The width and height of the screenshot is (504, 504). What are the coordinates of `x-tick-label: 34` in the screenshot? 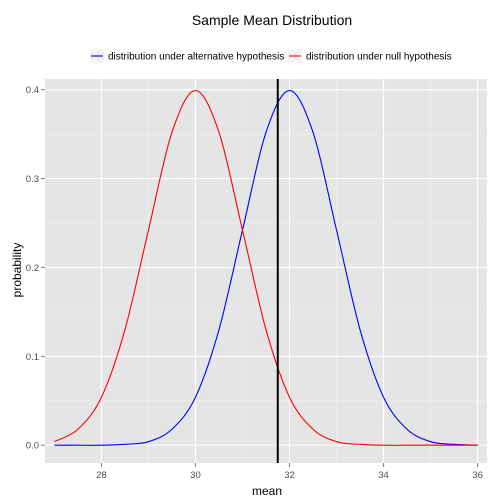 It's located at (383, 475).